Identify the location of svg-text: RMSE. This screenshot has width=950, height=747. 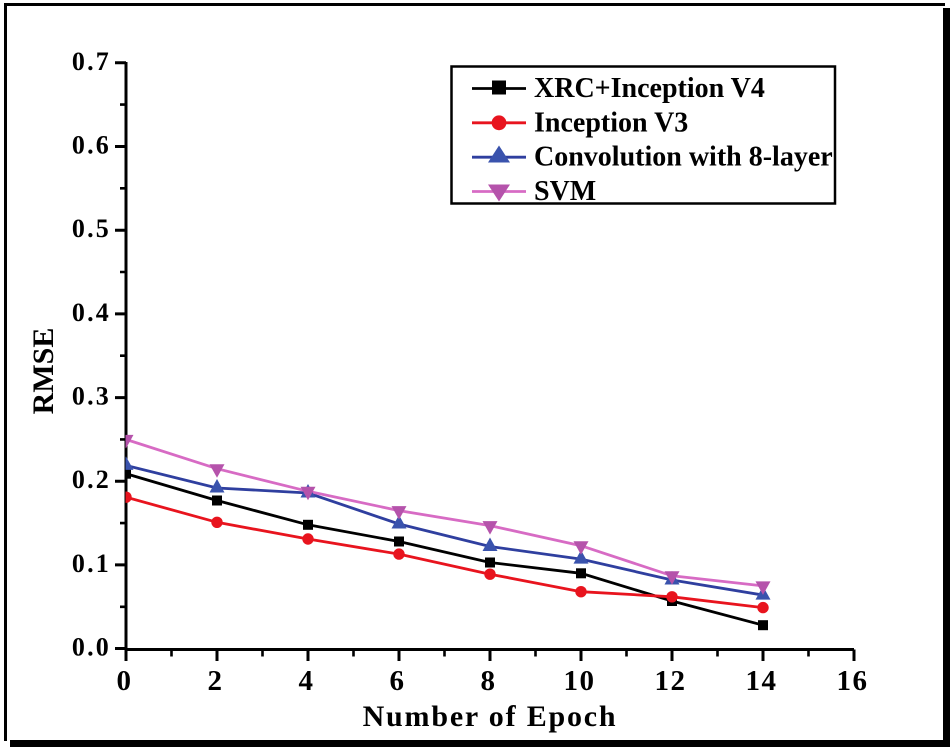
(43, 371).